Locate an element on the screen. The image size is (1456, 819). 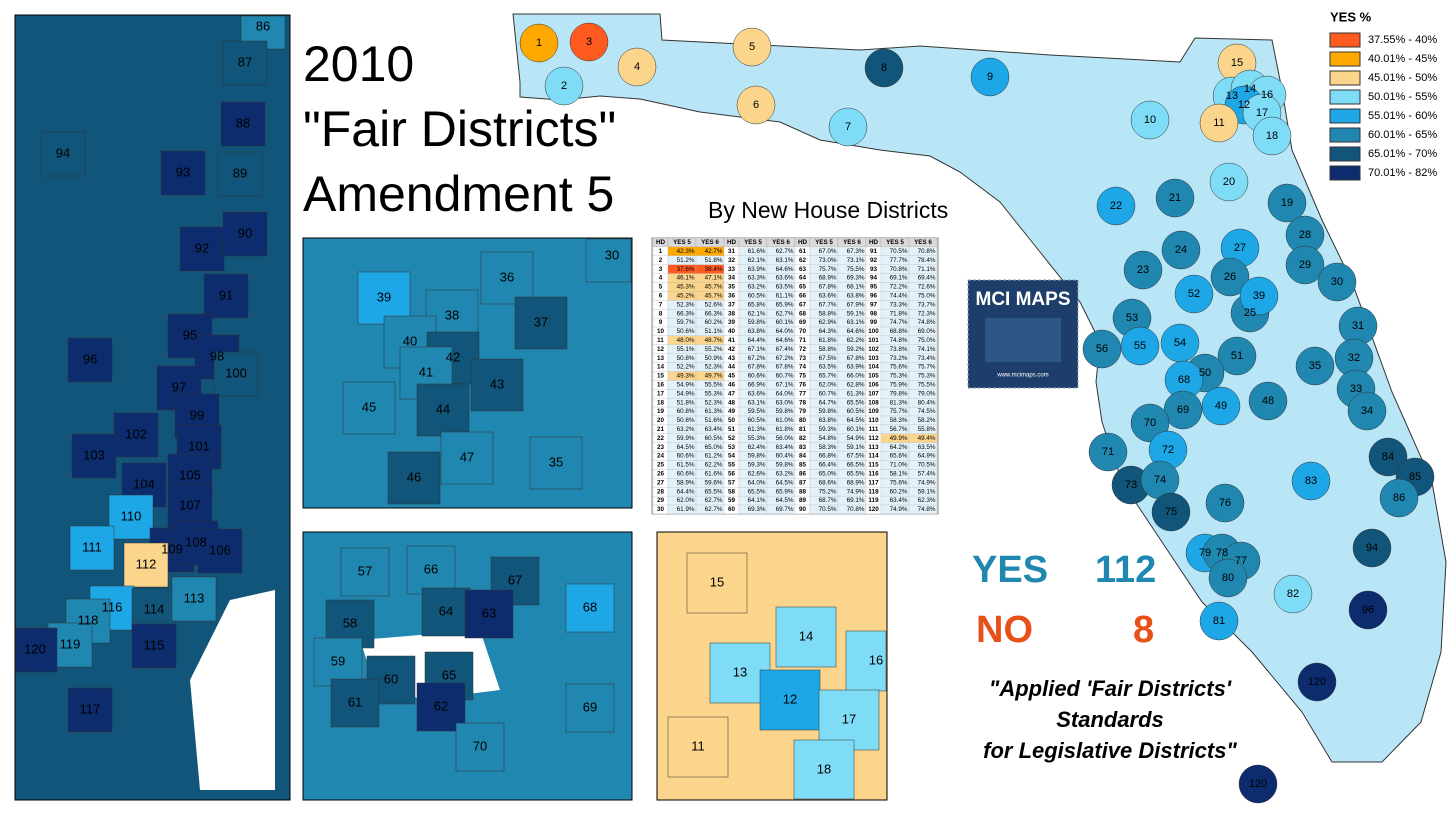
table-cell: 119 is located at coordinates (873, 500).